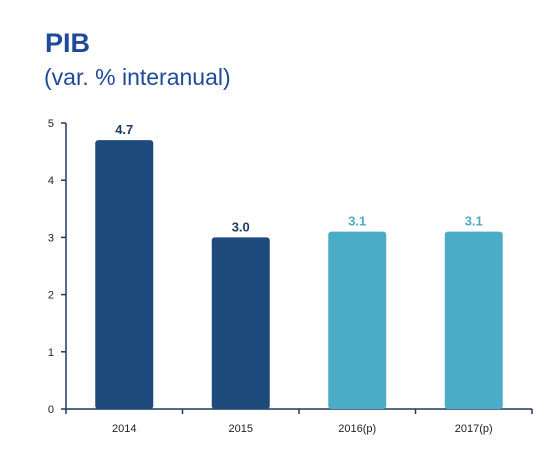 The width and height of the screenshot is (550, 451). What do you see at coordinates (51, 353) in the screenshot?
I see `y-tick-label: 1` at bounding box center [51, 353].